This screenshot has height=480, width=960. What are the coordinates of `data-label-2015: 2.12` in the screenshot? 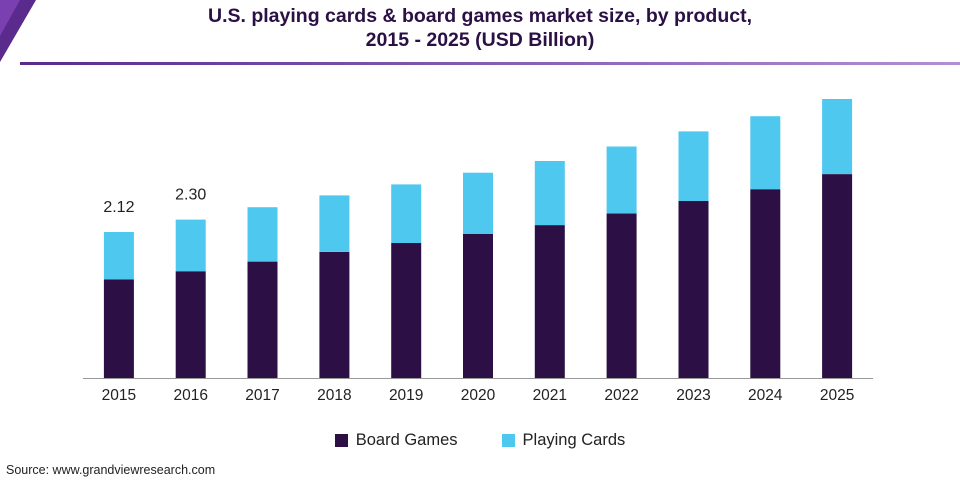 It's located at (118, 207).